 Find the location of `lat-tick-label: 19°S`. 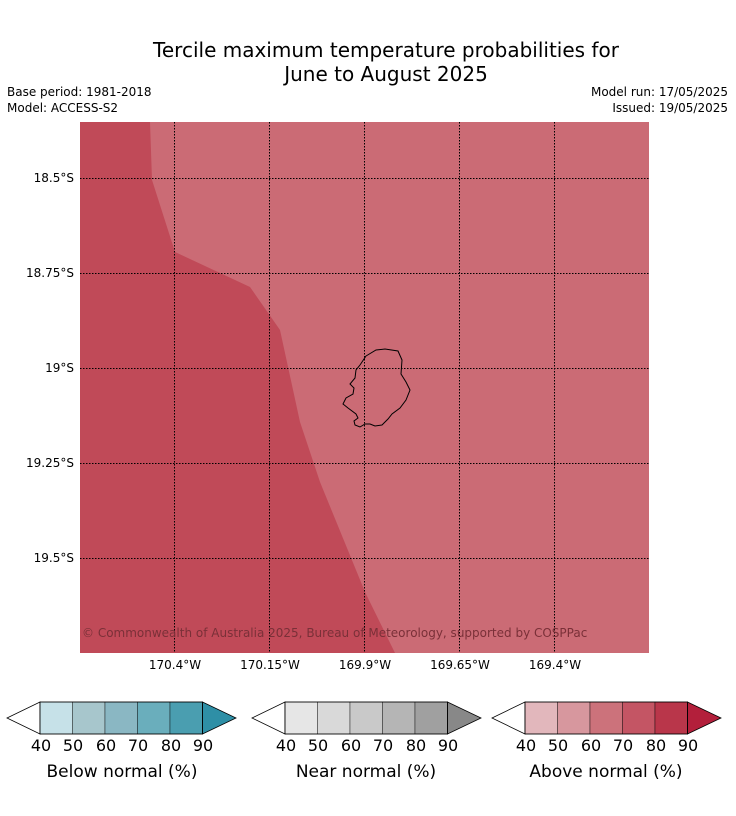

lat-tick-label: 19°S is located at coordinates (59, 368).